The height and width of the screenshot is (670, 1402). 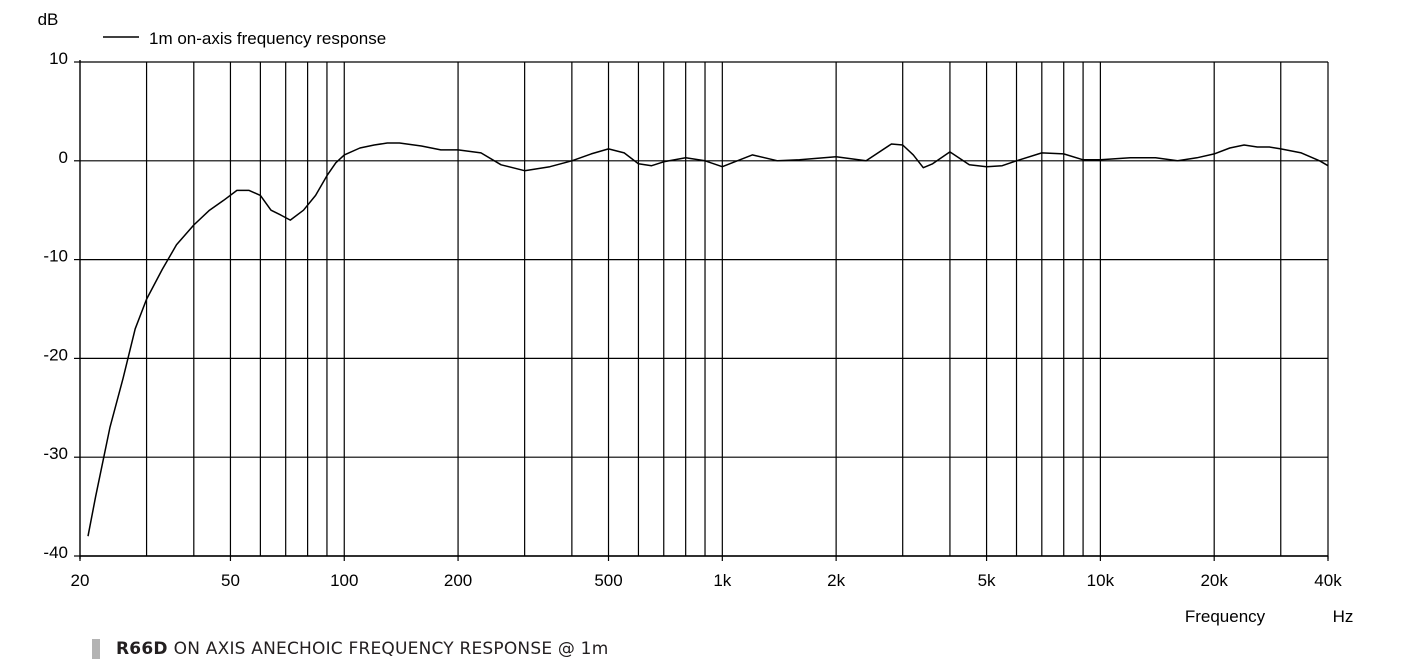 I want to click on x-tick-label: 2k, so click(x=836, y=580).